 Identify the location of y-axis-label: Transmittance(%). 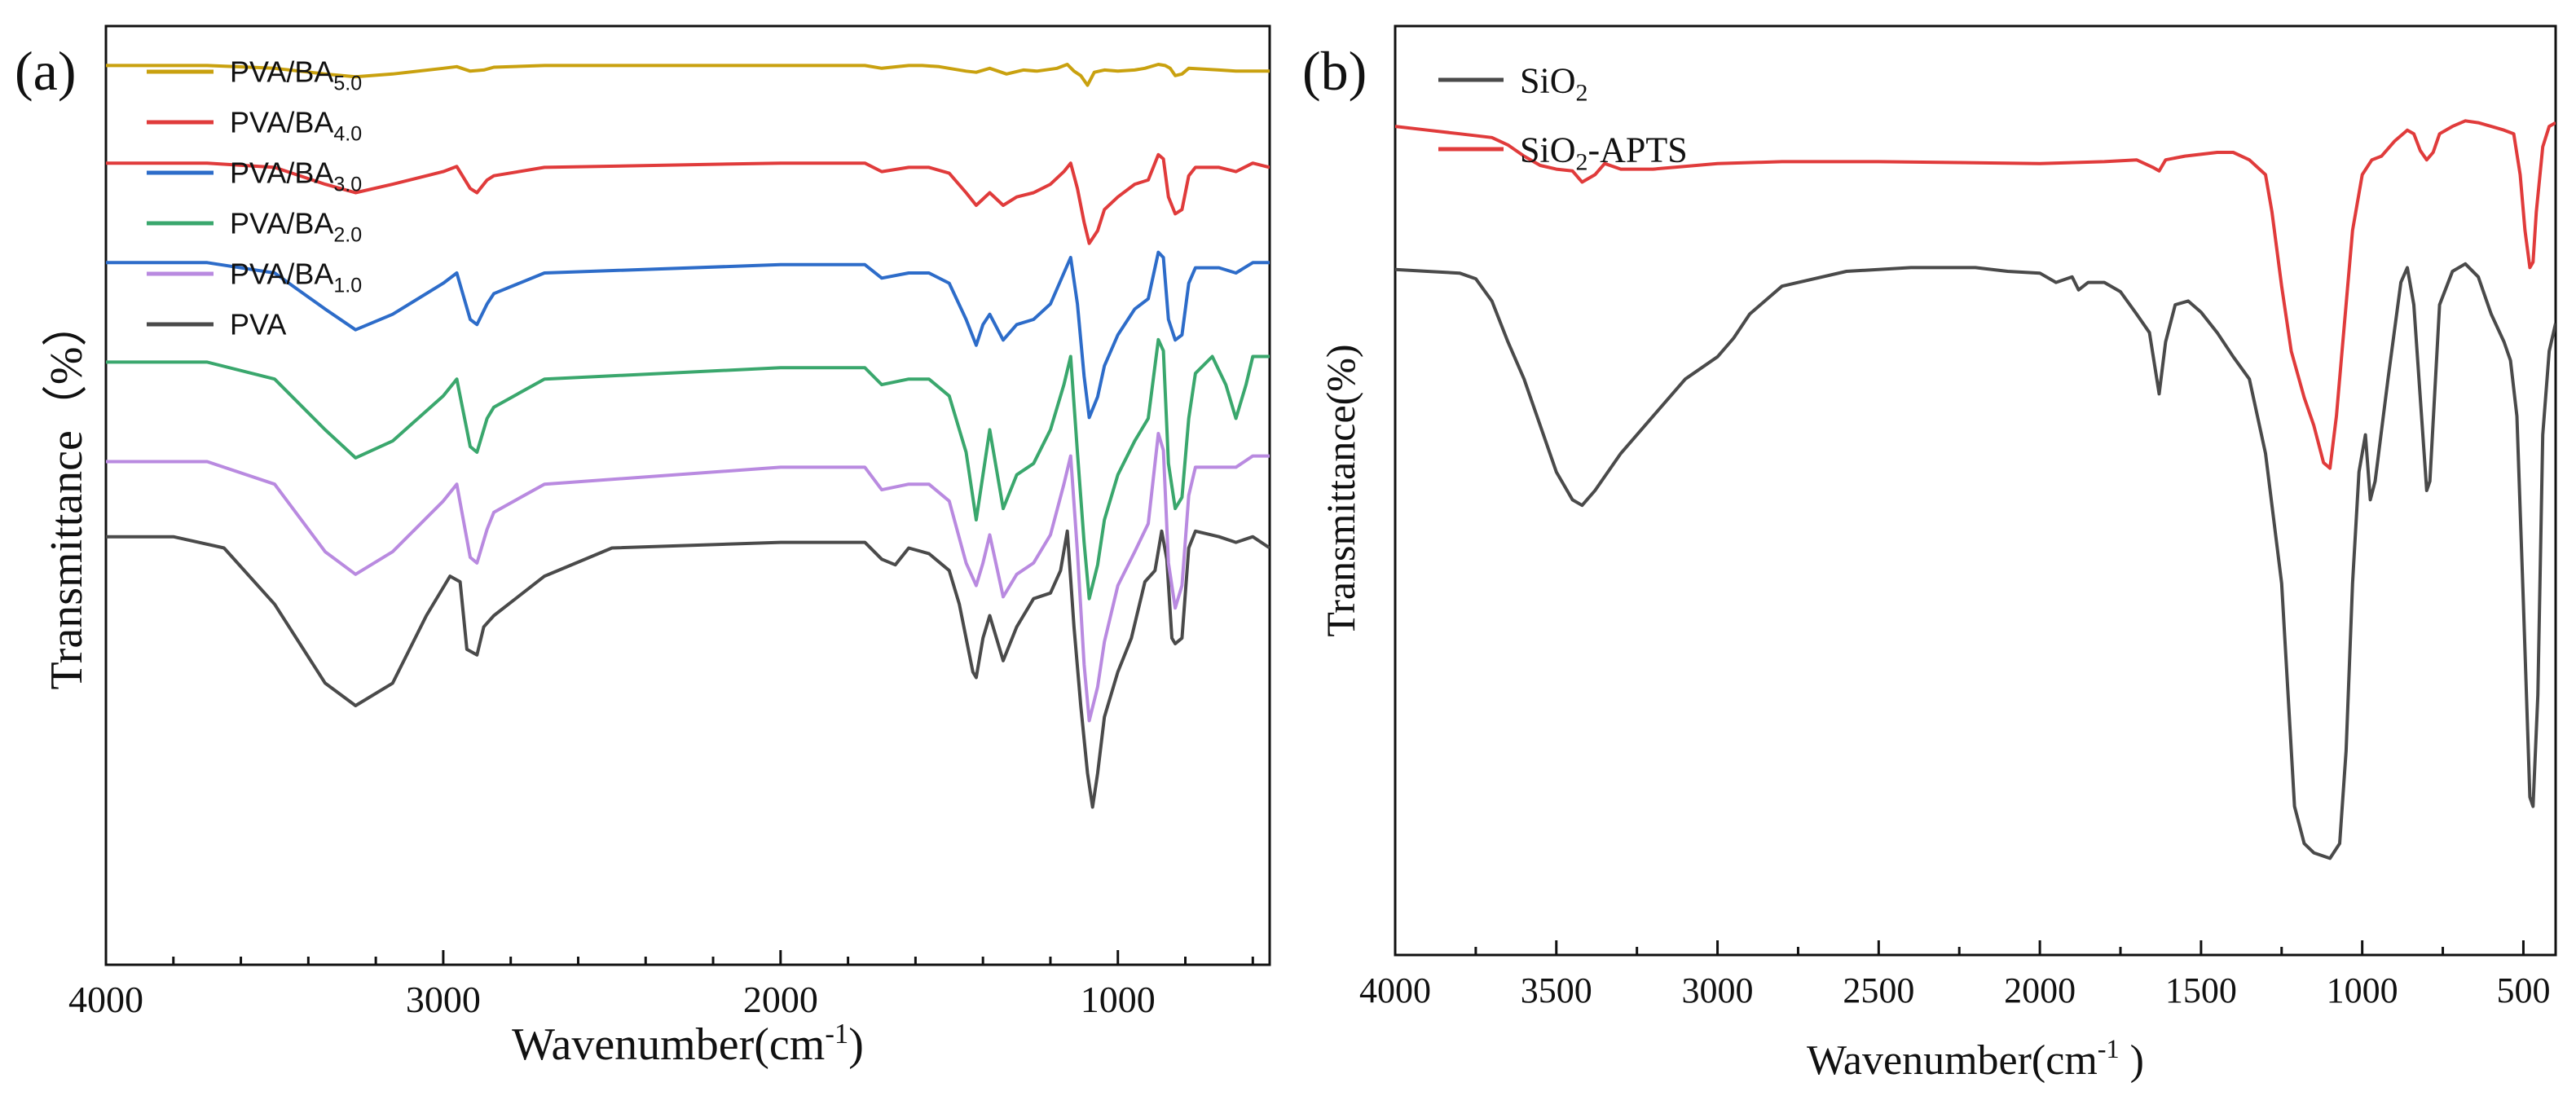
(1341, 490).